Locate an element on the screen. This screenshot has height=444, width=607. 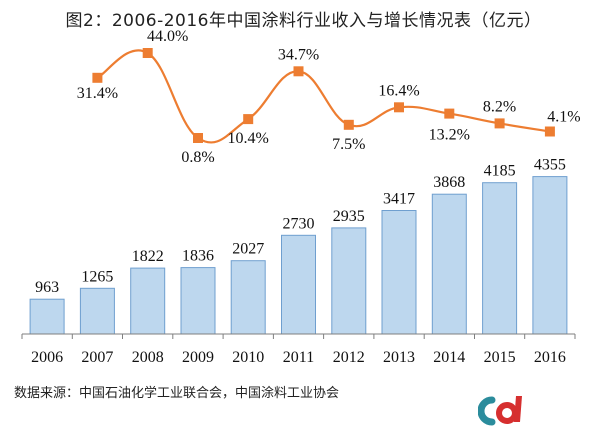
growth-marker-2016 is located at coordinates (549, 131).